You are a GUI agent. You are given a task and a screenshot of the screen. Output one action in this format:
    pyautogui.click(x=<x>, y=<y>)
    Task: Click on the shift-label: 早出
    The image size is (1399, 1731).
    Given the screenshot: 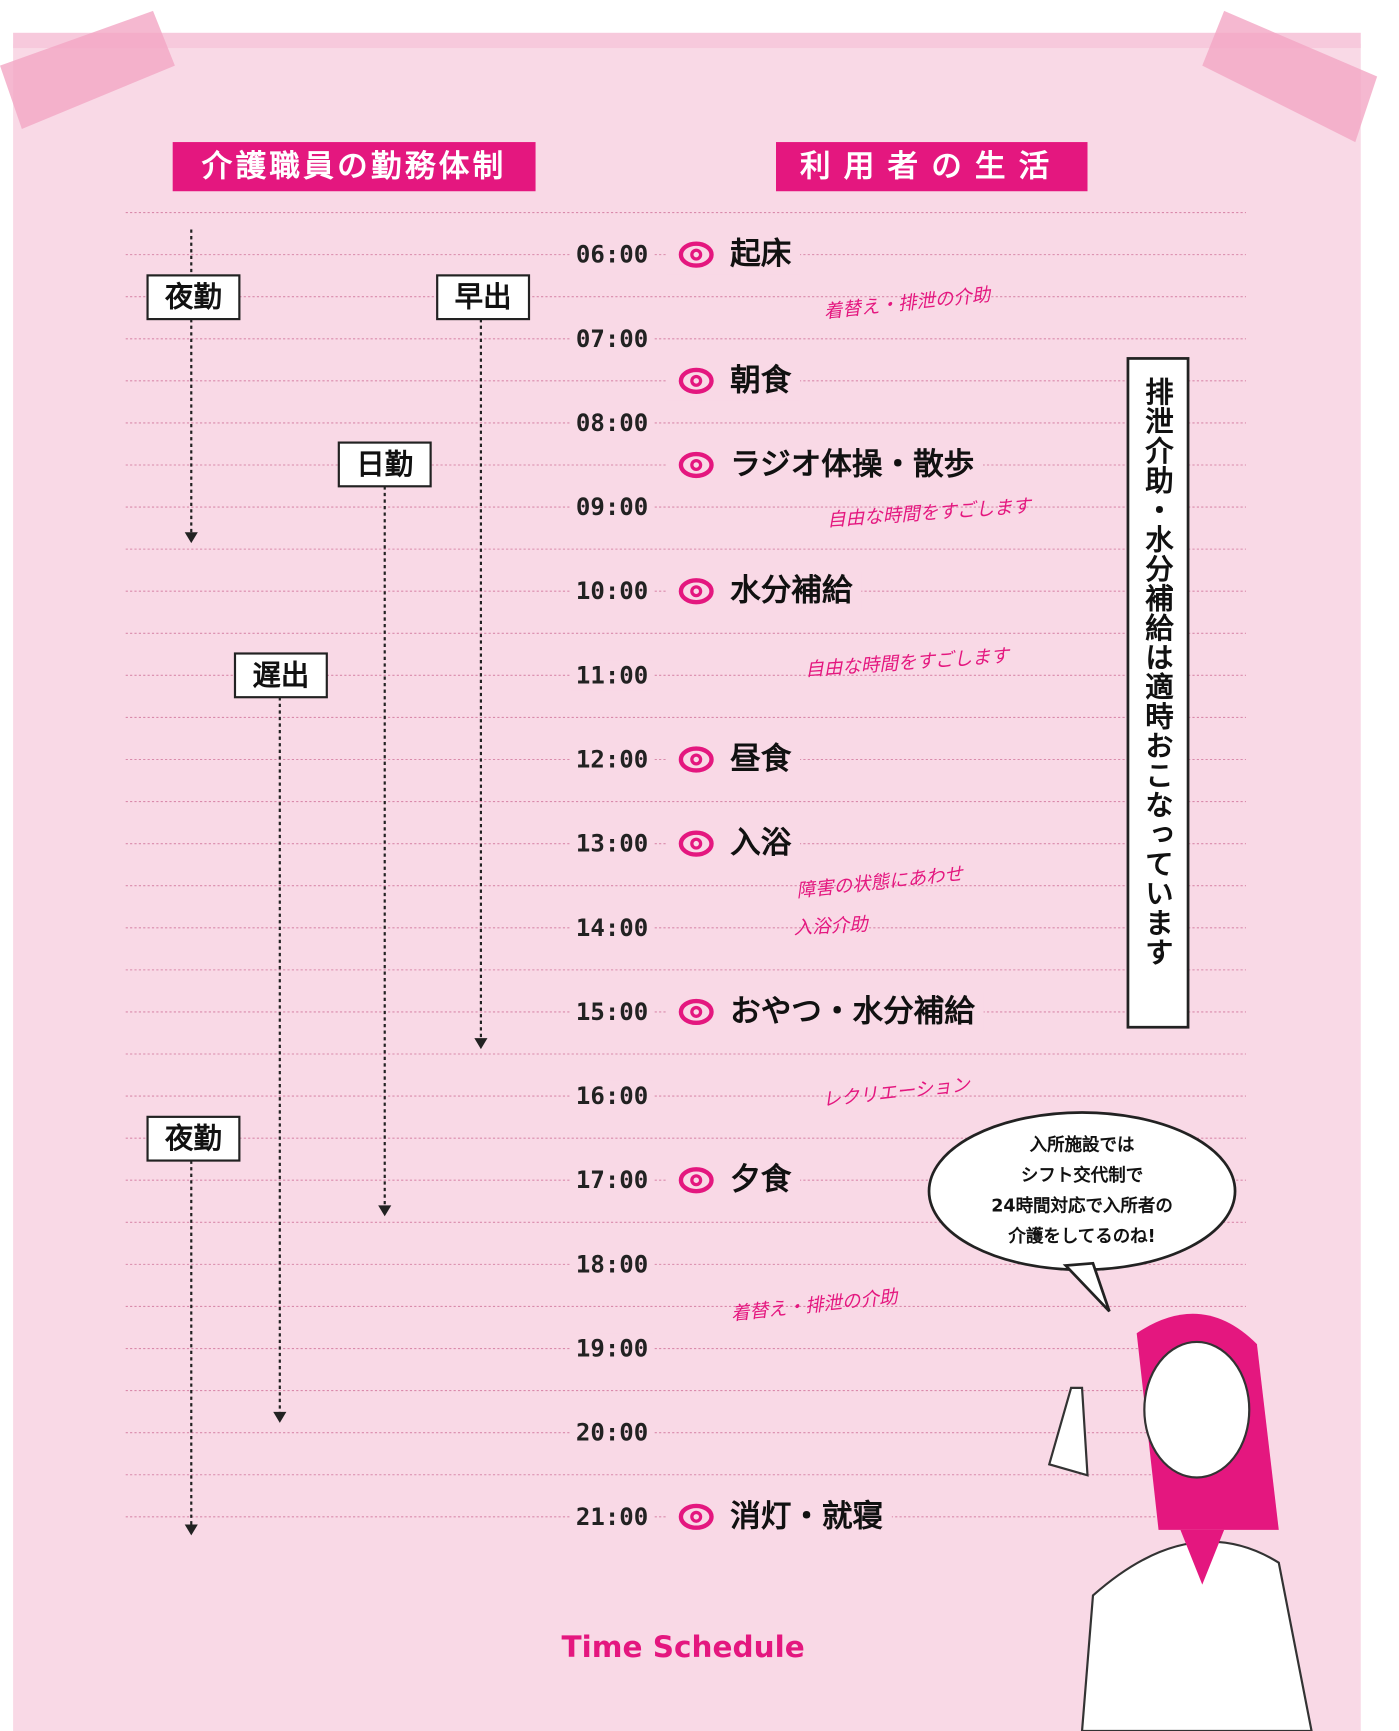 What is the action you would take?
    pyautogui.click(x=483, y=297)
    